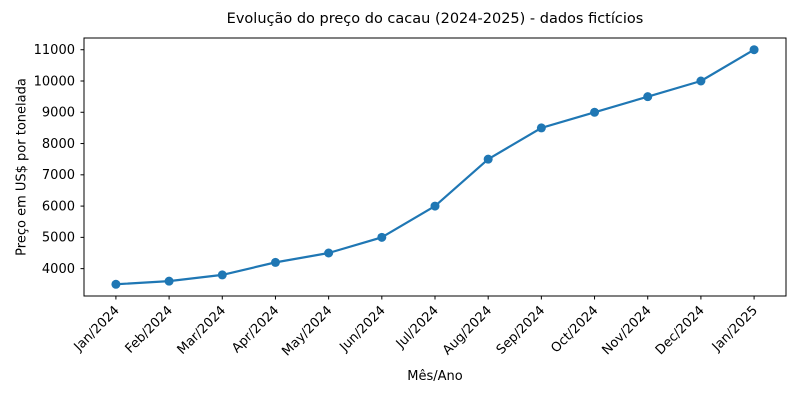 This screenshot has width=800, height=400. Describe the element at coordinates (627, 330) in the screenshot. I see `x-tick-label: Nov/2024` at that location.